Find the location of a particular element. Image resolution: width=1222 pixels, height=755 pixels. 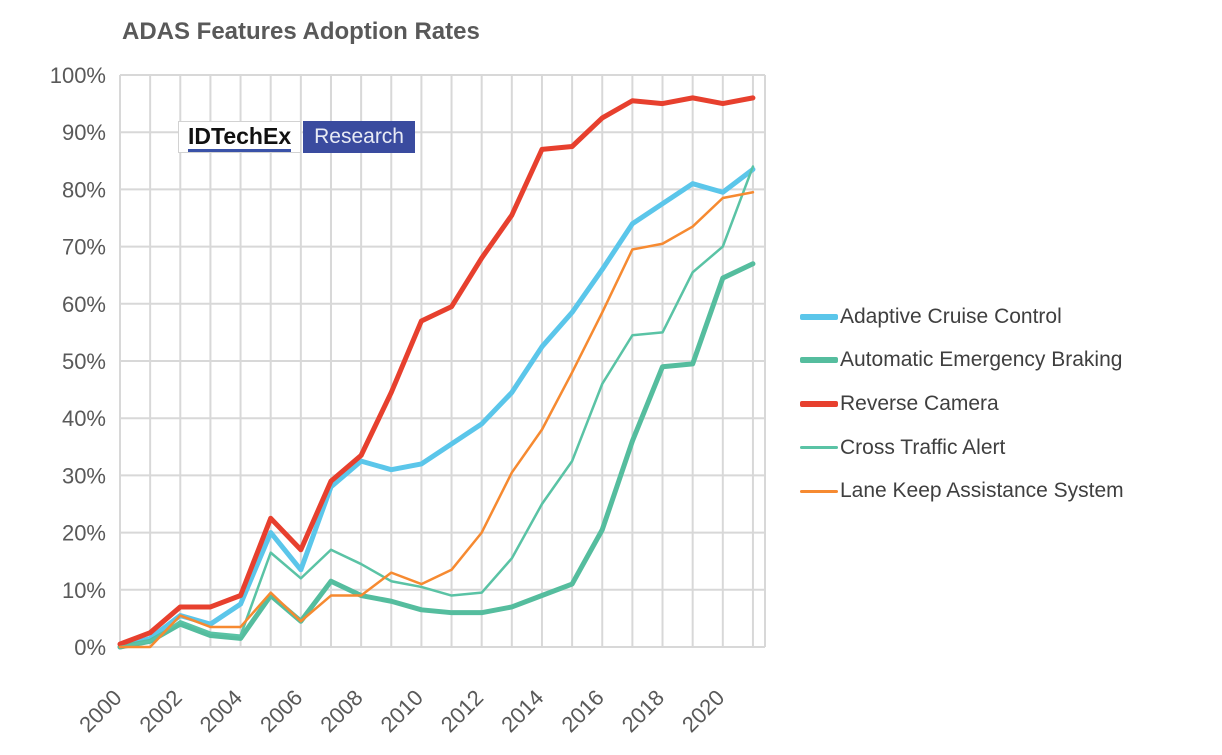

legend-label: Lane Keep Assistance System is located at coordinates (982, 491).